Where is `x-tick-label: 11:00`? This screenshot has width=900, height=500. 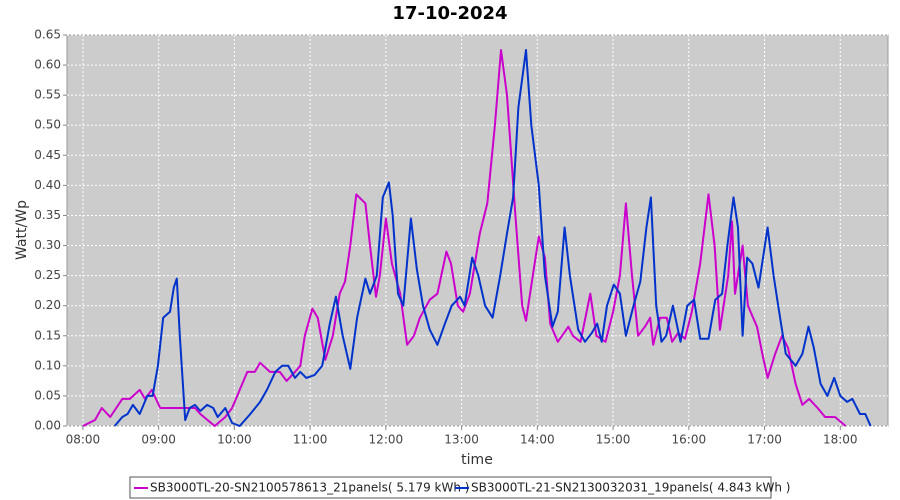
x-tick-label: 11:00 is located at coordinates (310, 440).